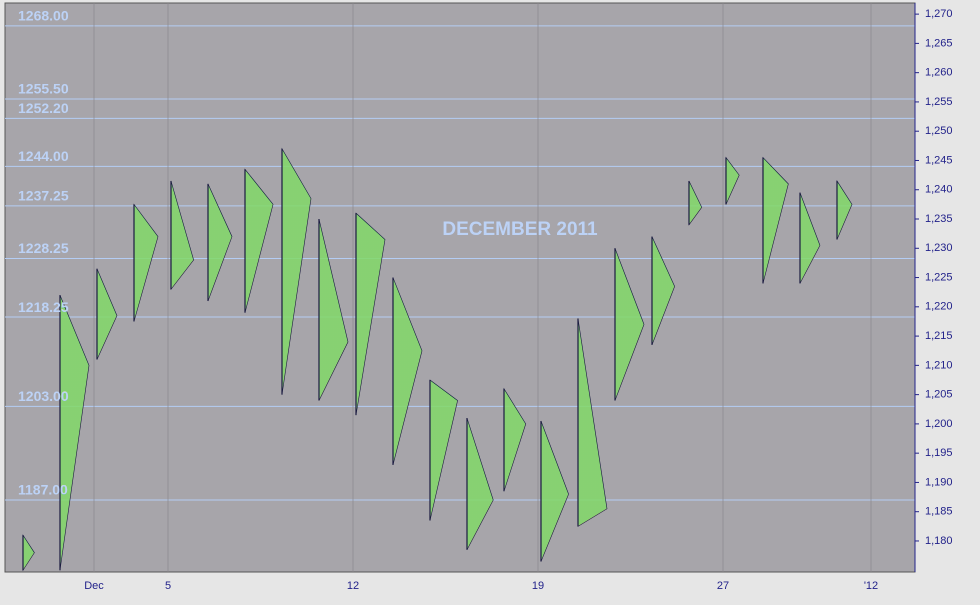 This screenshot has height=605, width=980. Describe the element at coordinates (939, 131) in the screenshot. I see `y-tick-label: 1,250` at that location.